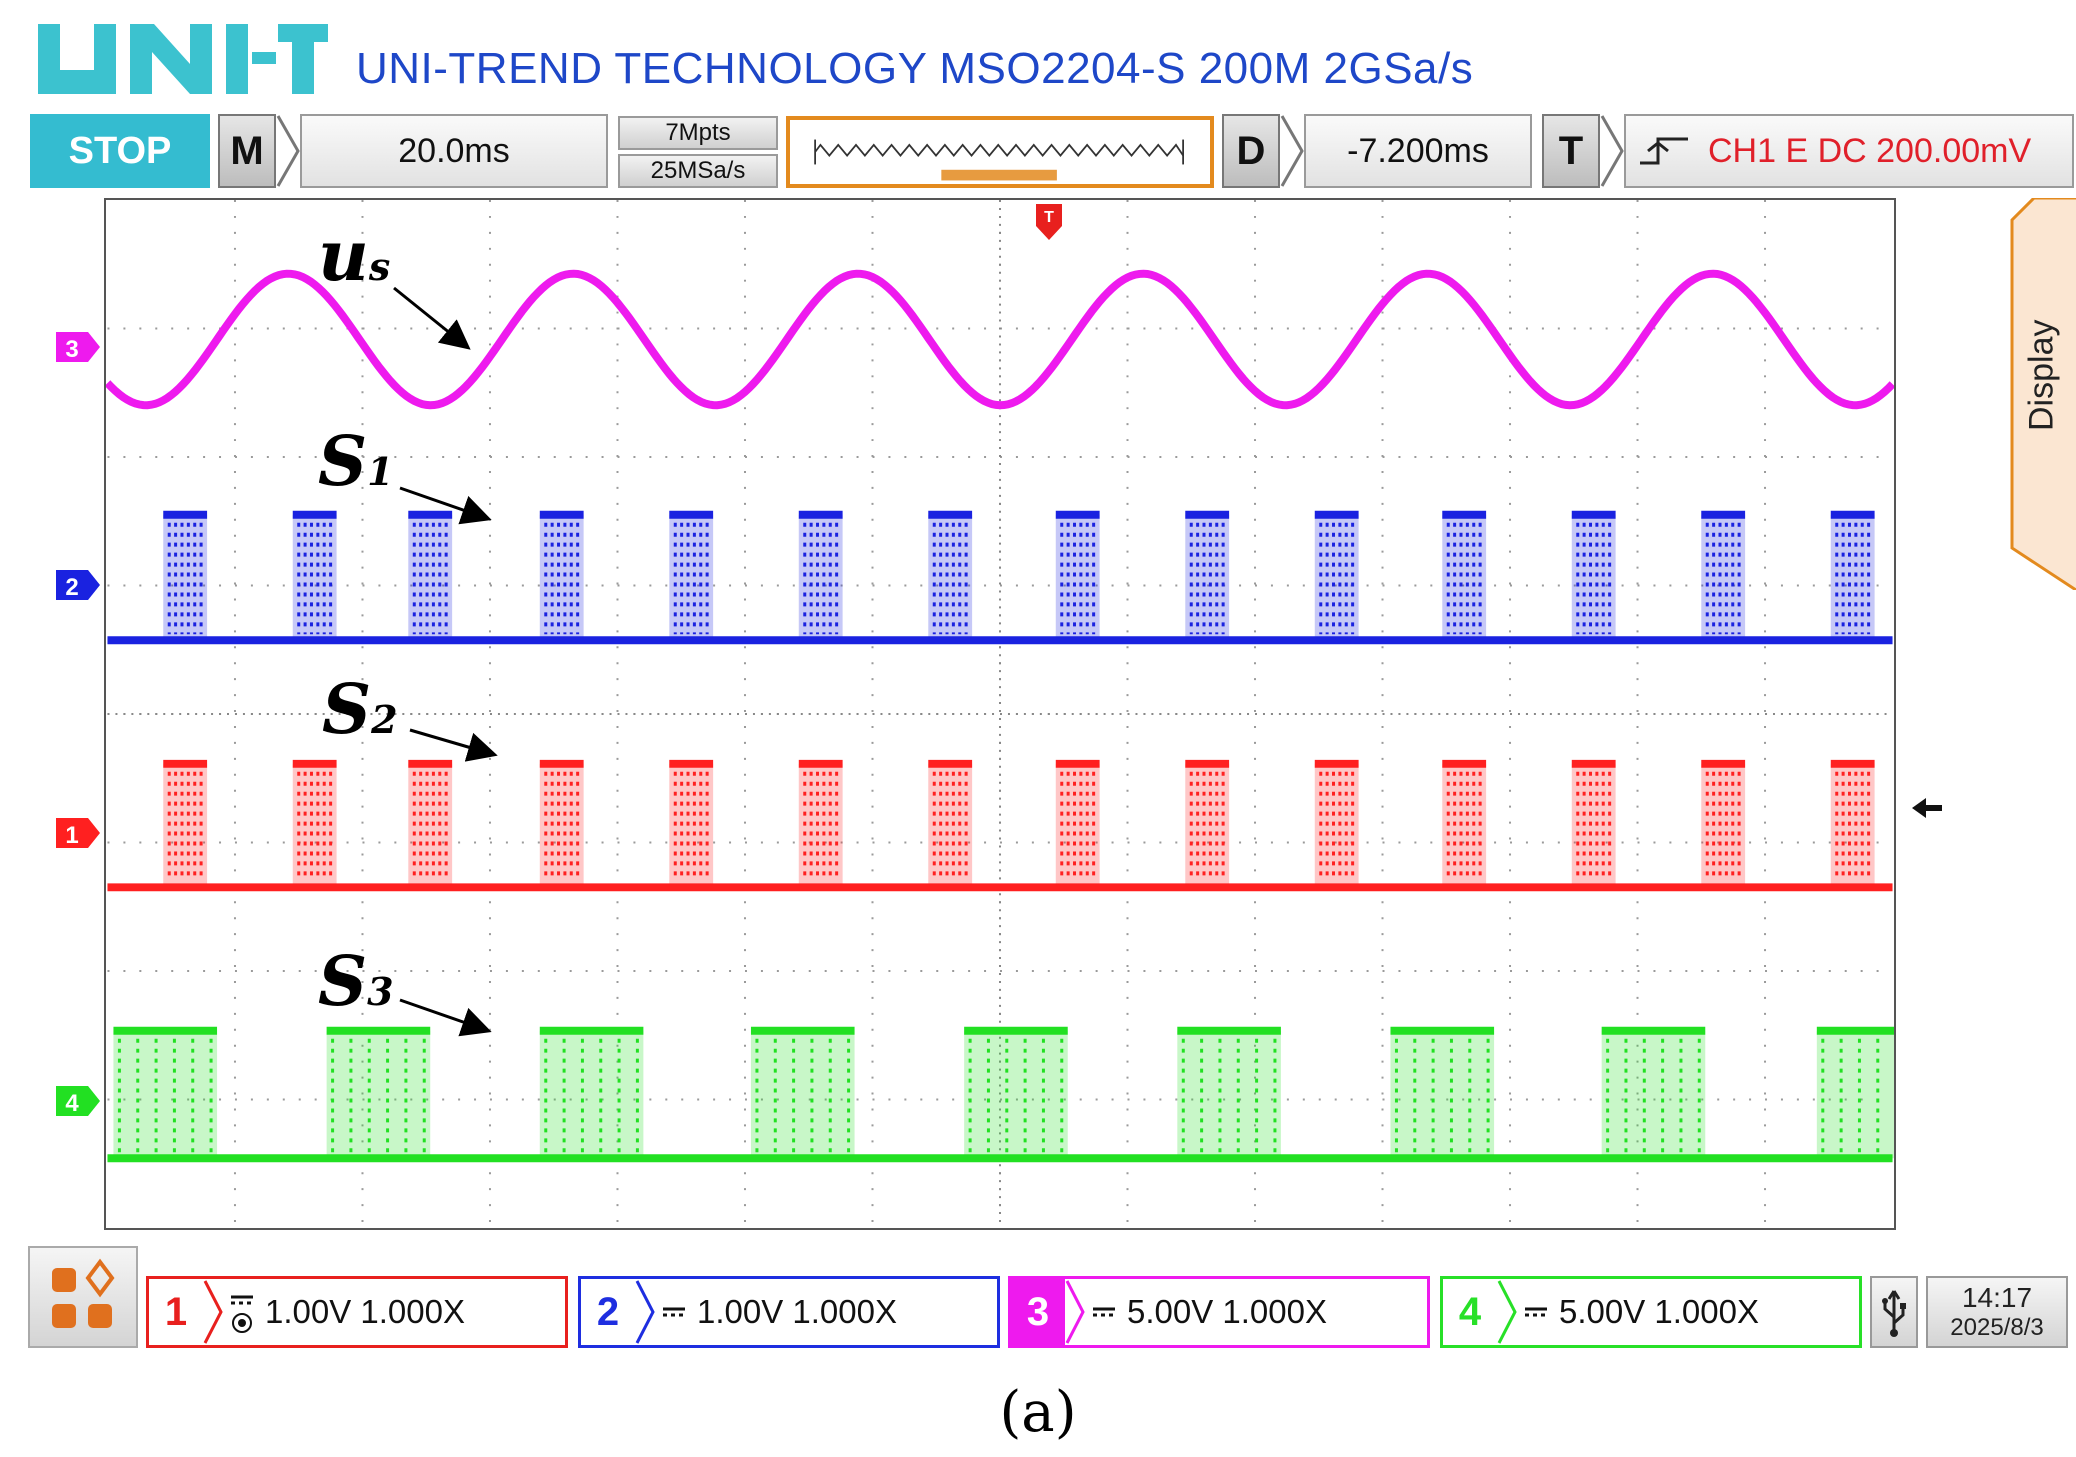  What do you see at coordinates (78, 724) in the screenshot?
I see `channel-markers: 3 2 1 4` at bounding box center [78, 724].